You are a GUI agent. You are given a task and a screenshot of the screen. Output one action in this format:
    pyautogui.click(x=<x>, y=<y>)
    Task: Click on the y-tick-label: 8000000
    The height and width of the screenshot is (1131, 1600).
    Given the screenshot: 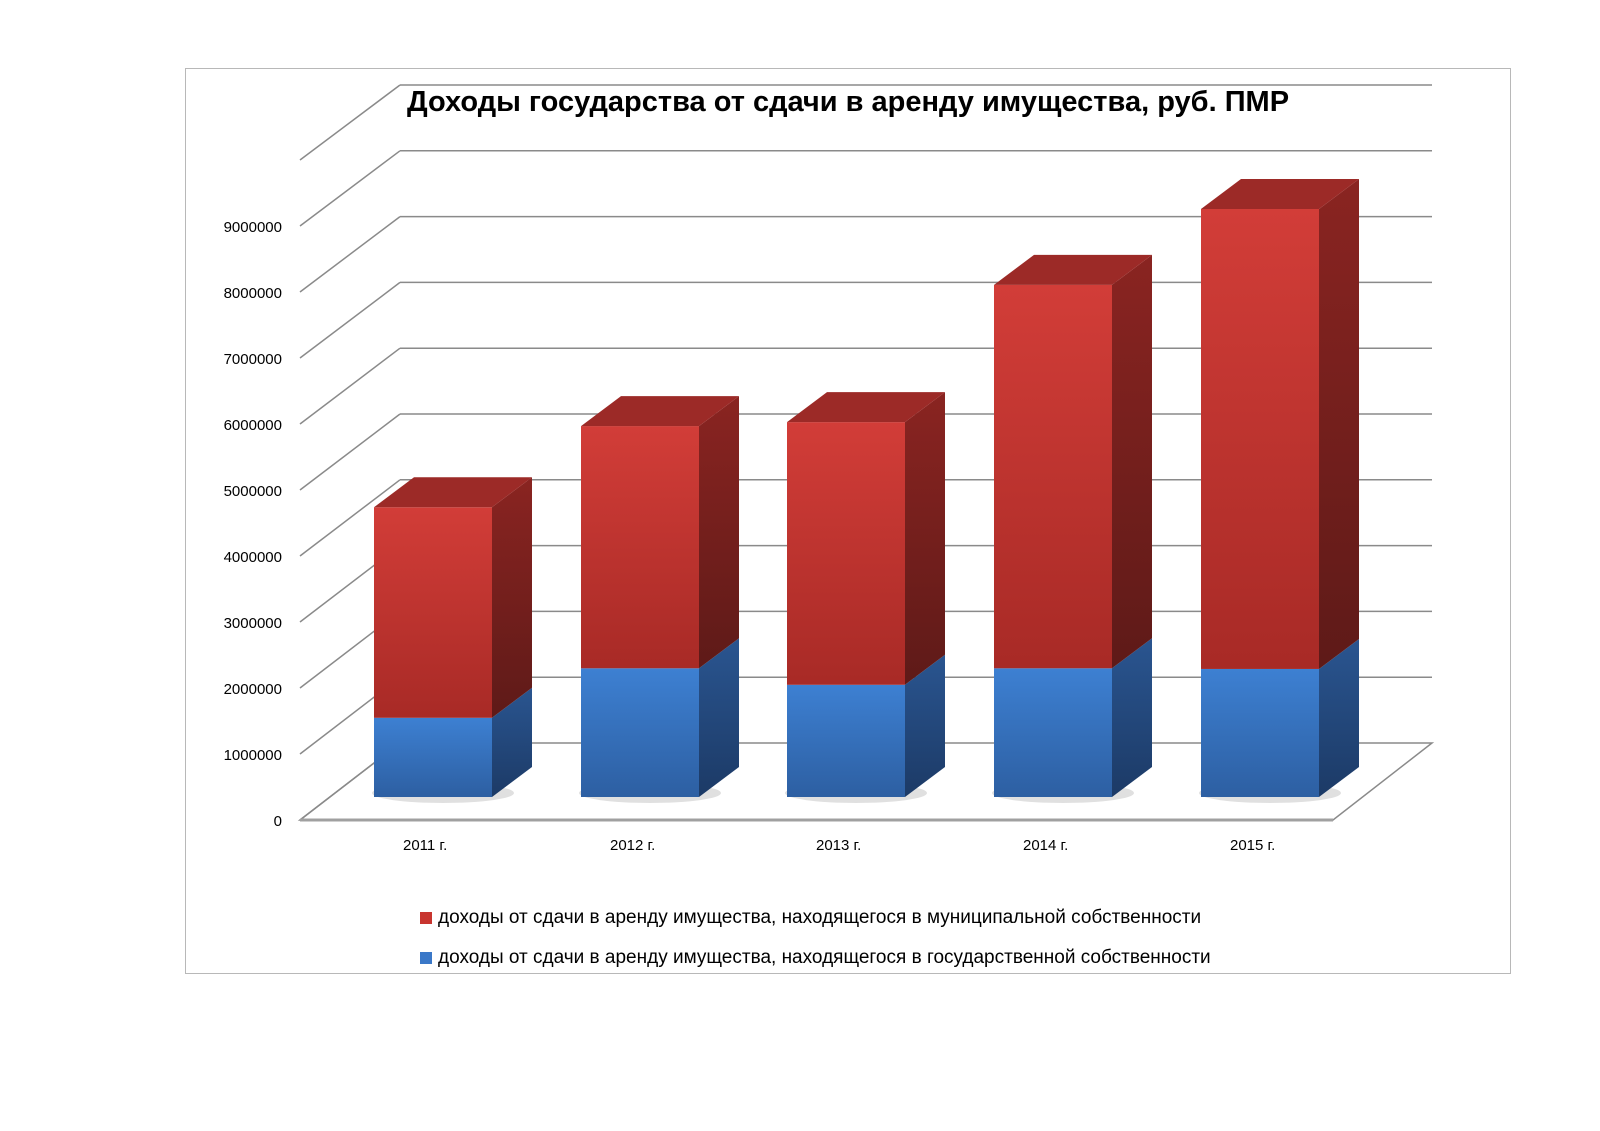 What is the action you would take?
    pyautogui.click(x=253, y=293)
    